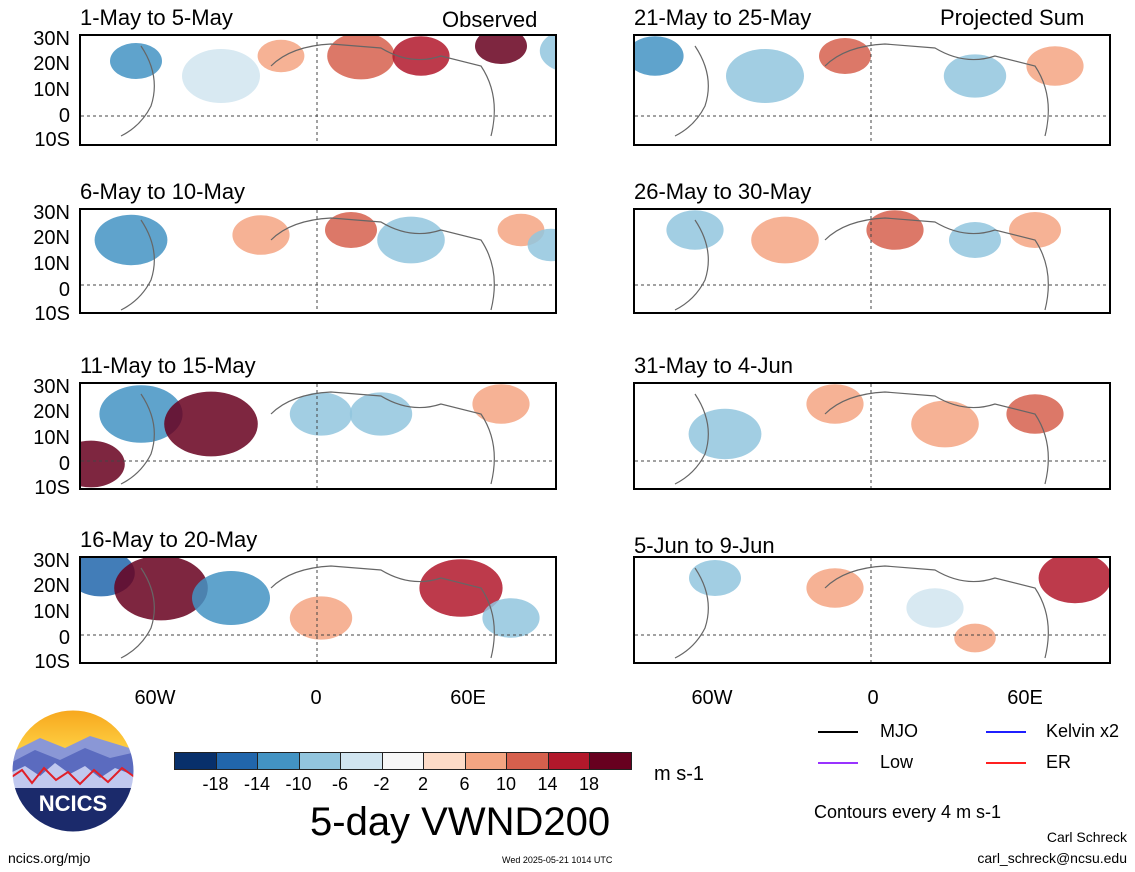  What do you see at coordinates (547, 784) in the screenshot?
I see `colorbar-label: 14` at bounding box center [547, 784].